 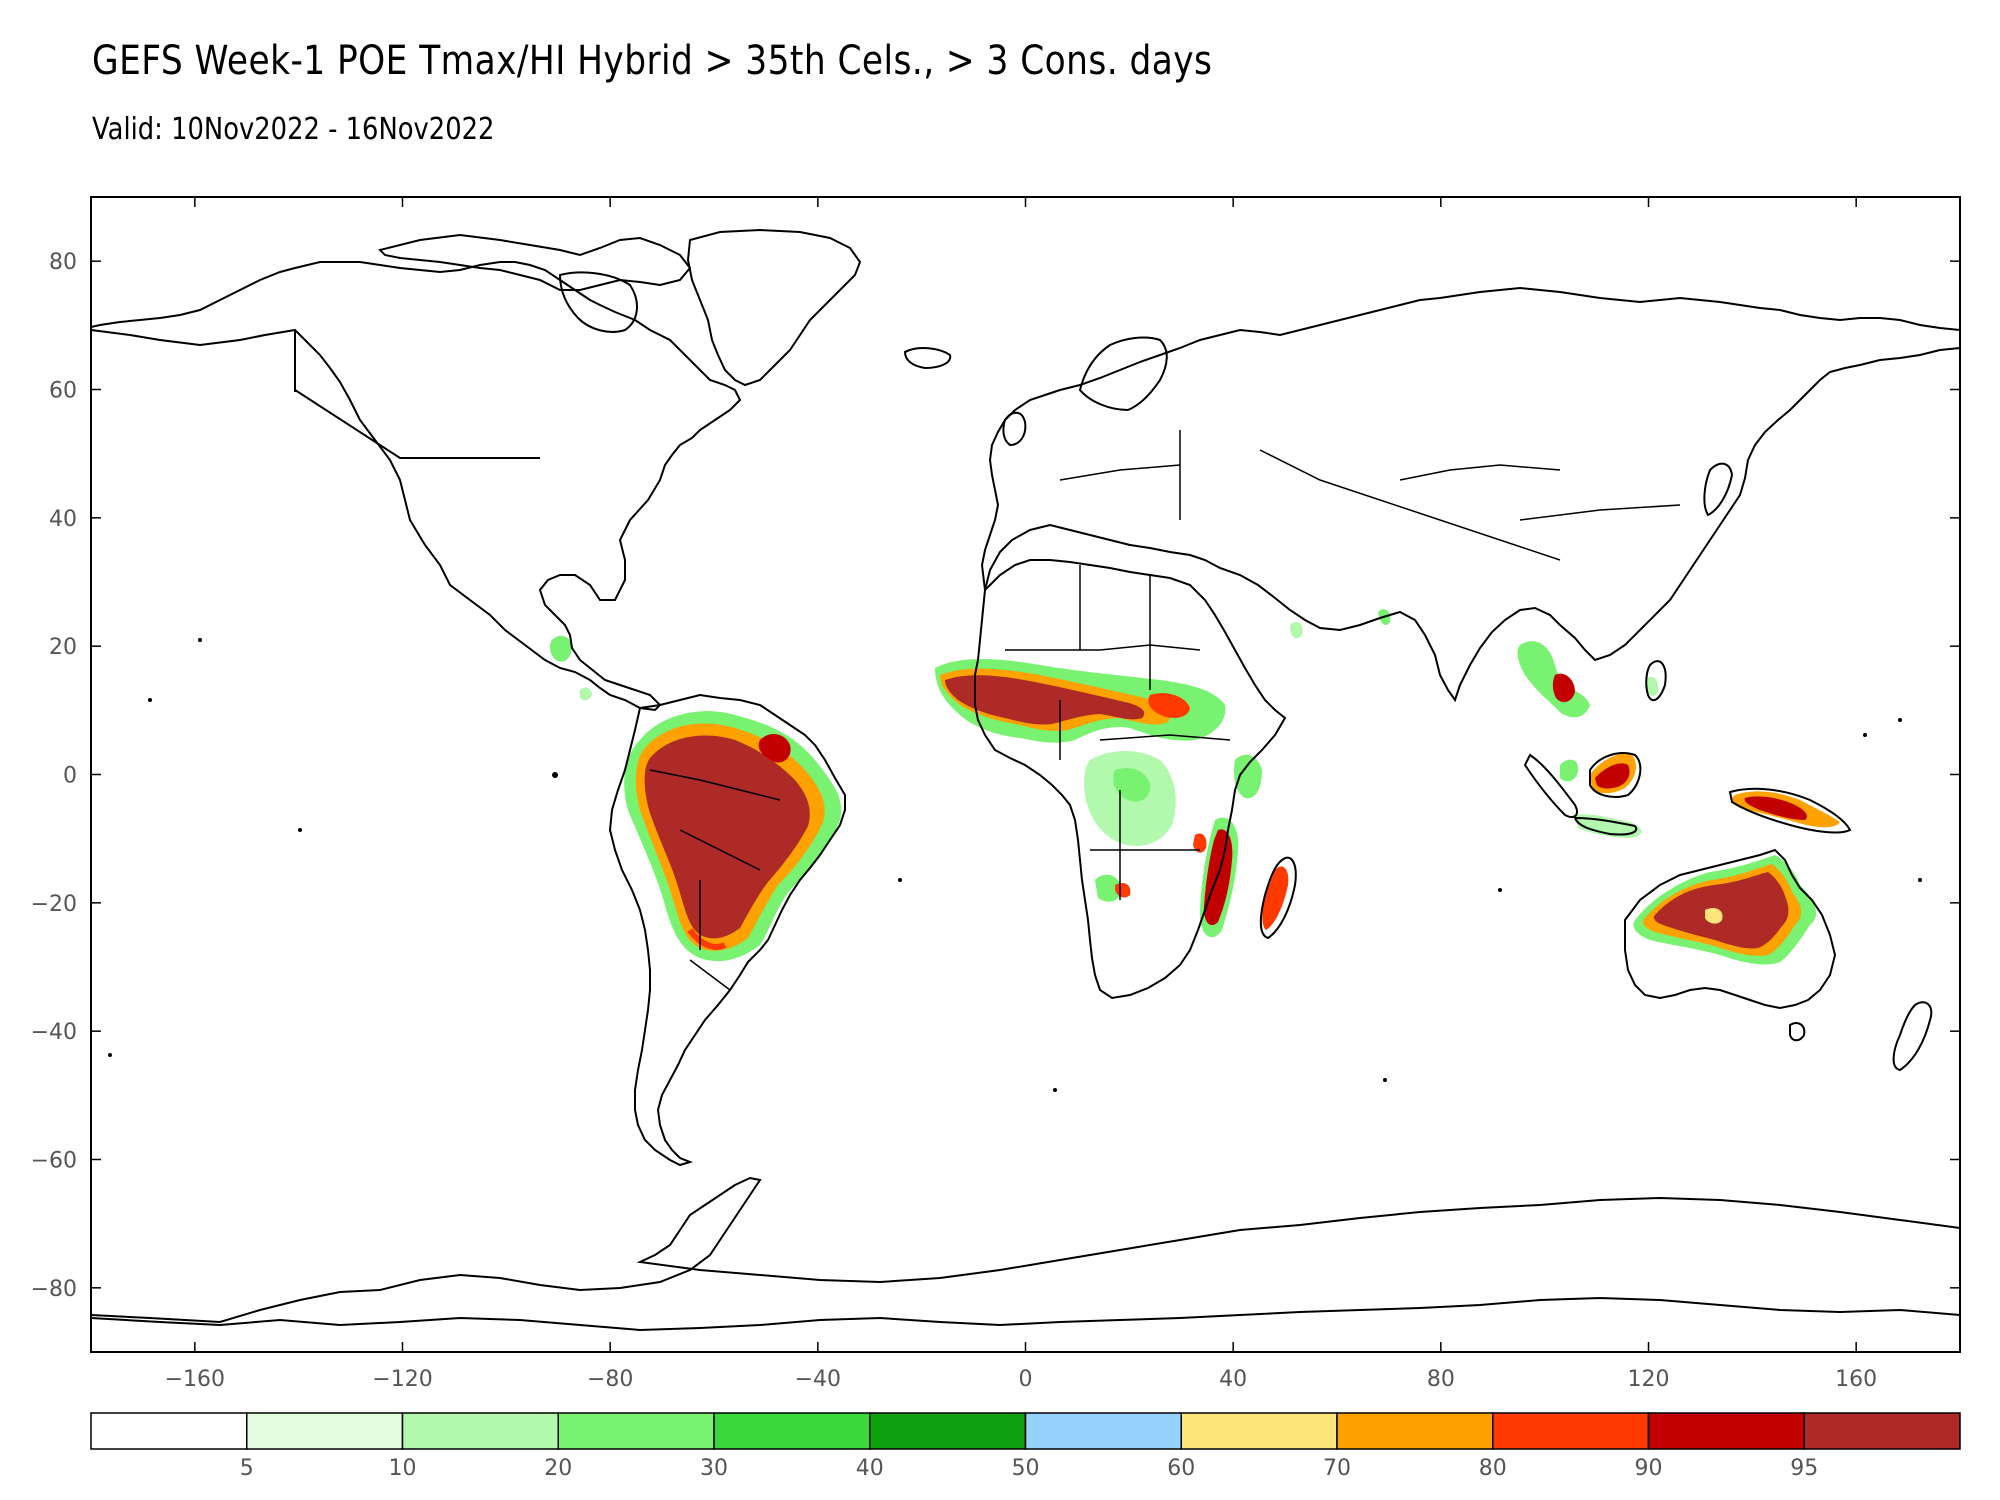 What do you see at coordinates (774, 307) in the screenshot?
I see `coast-greenland` at bounding box center [774, 307].